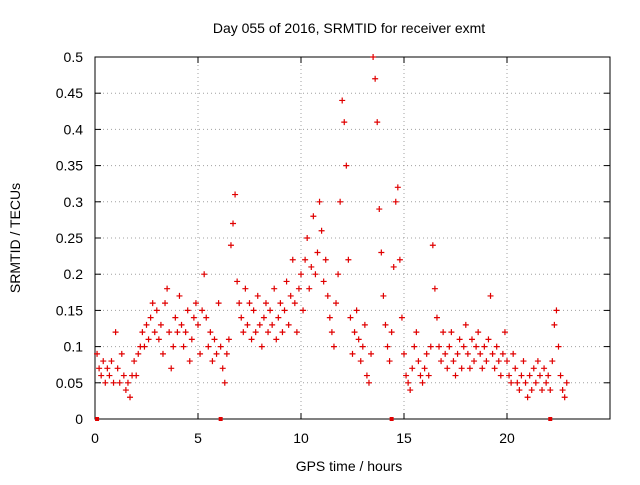 Image resolution: width=640 pixels, height=485 pixels. What do you see at coordinates (198, 438) in the screenshot?
I see `x-tick-label: 5` at bounding box center [198, 438].